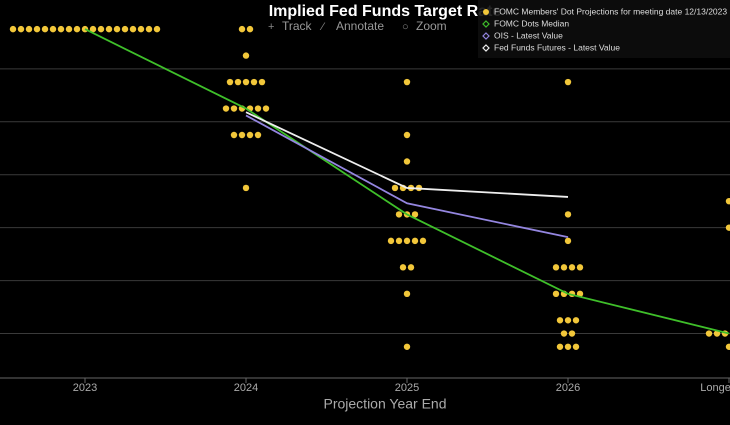 The width and height of the screenshot is (730, 425). Describe the element at coordinates (407, 388) in the screenshot. I see `x-tick-label: 2025` at that location.